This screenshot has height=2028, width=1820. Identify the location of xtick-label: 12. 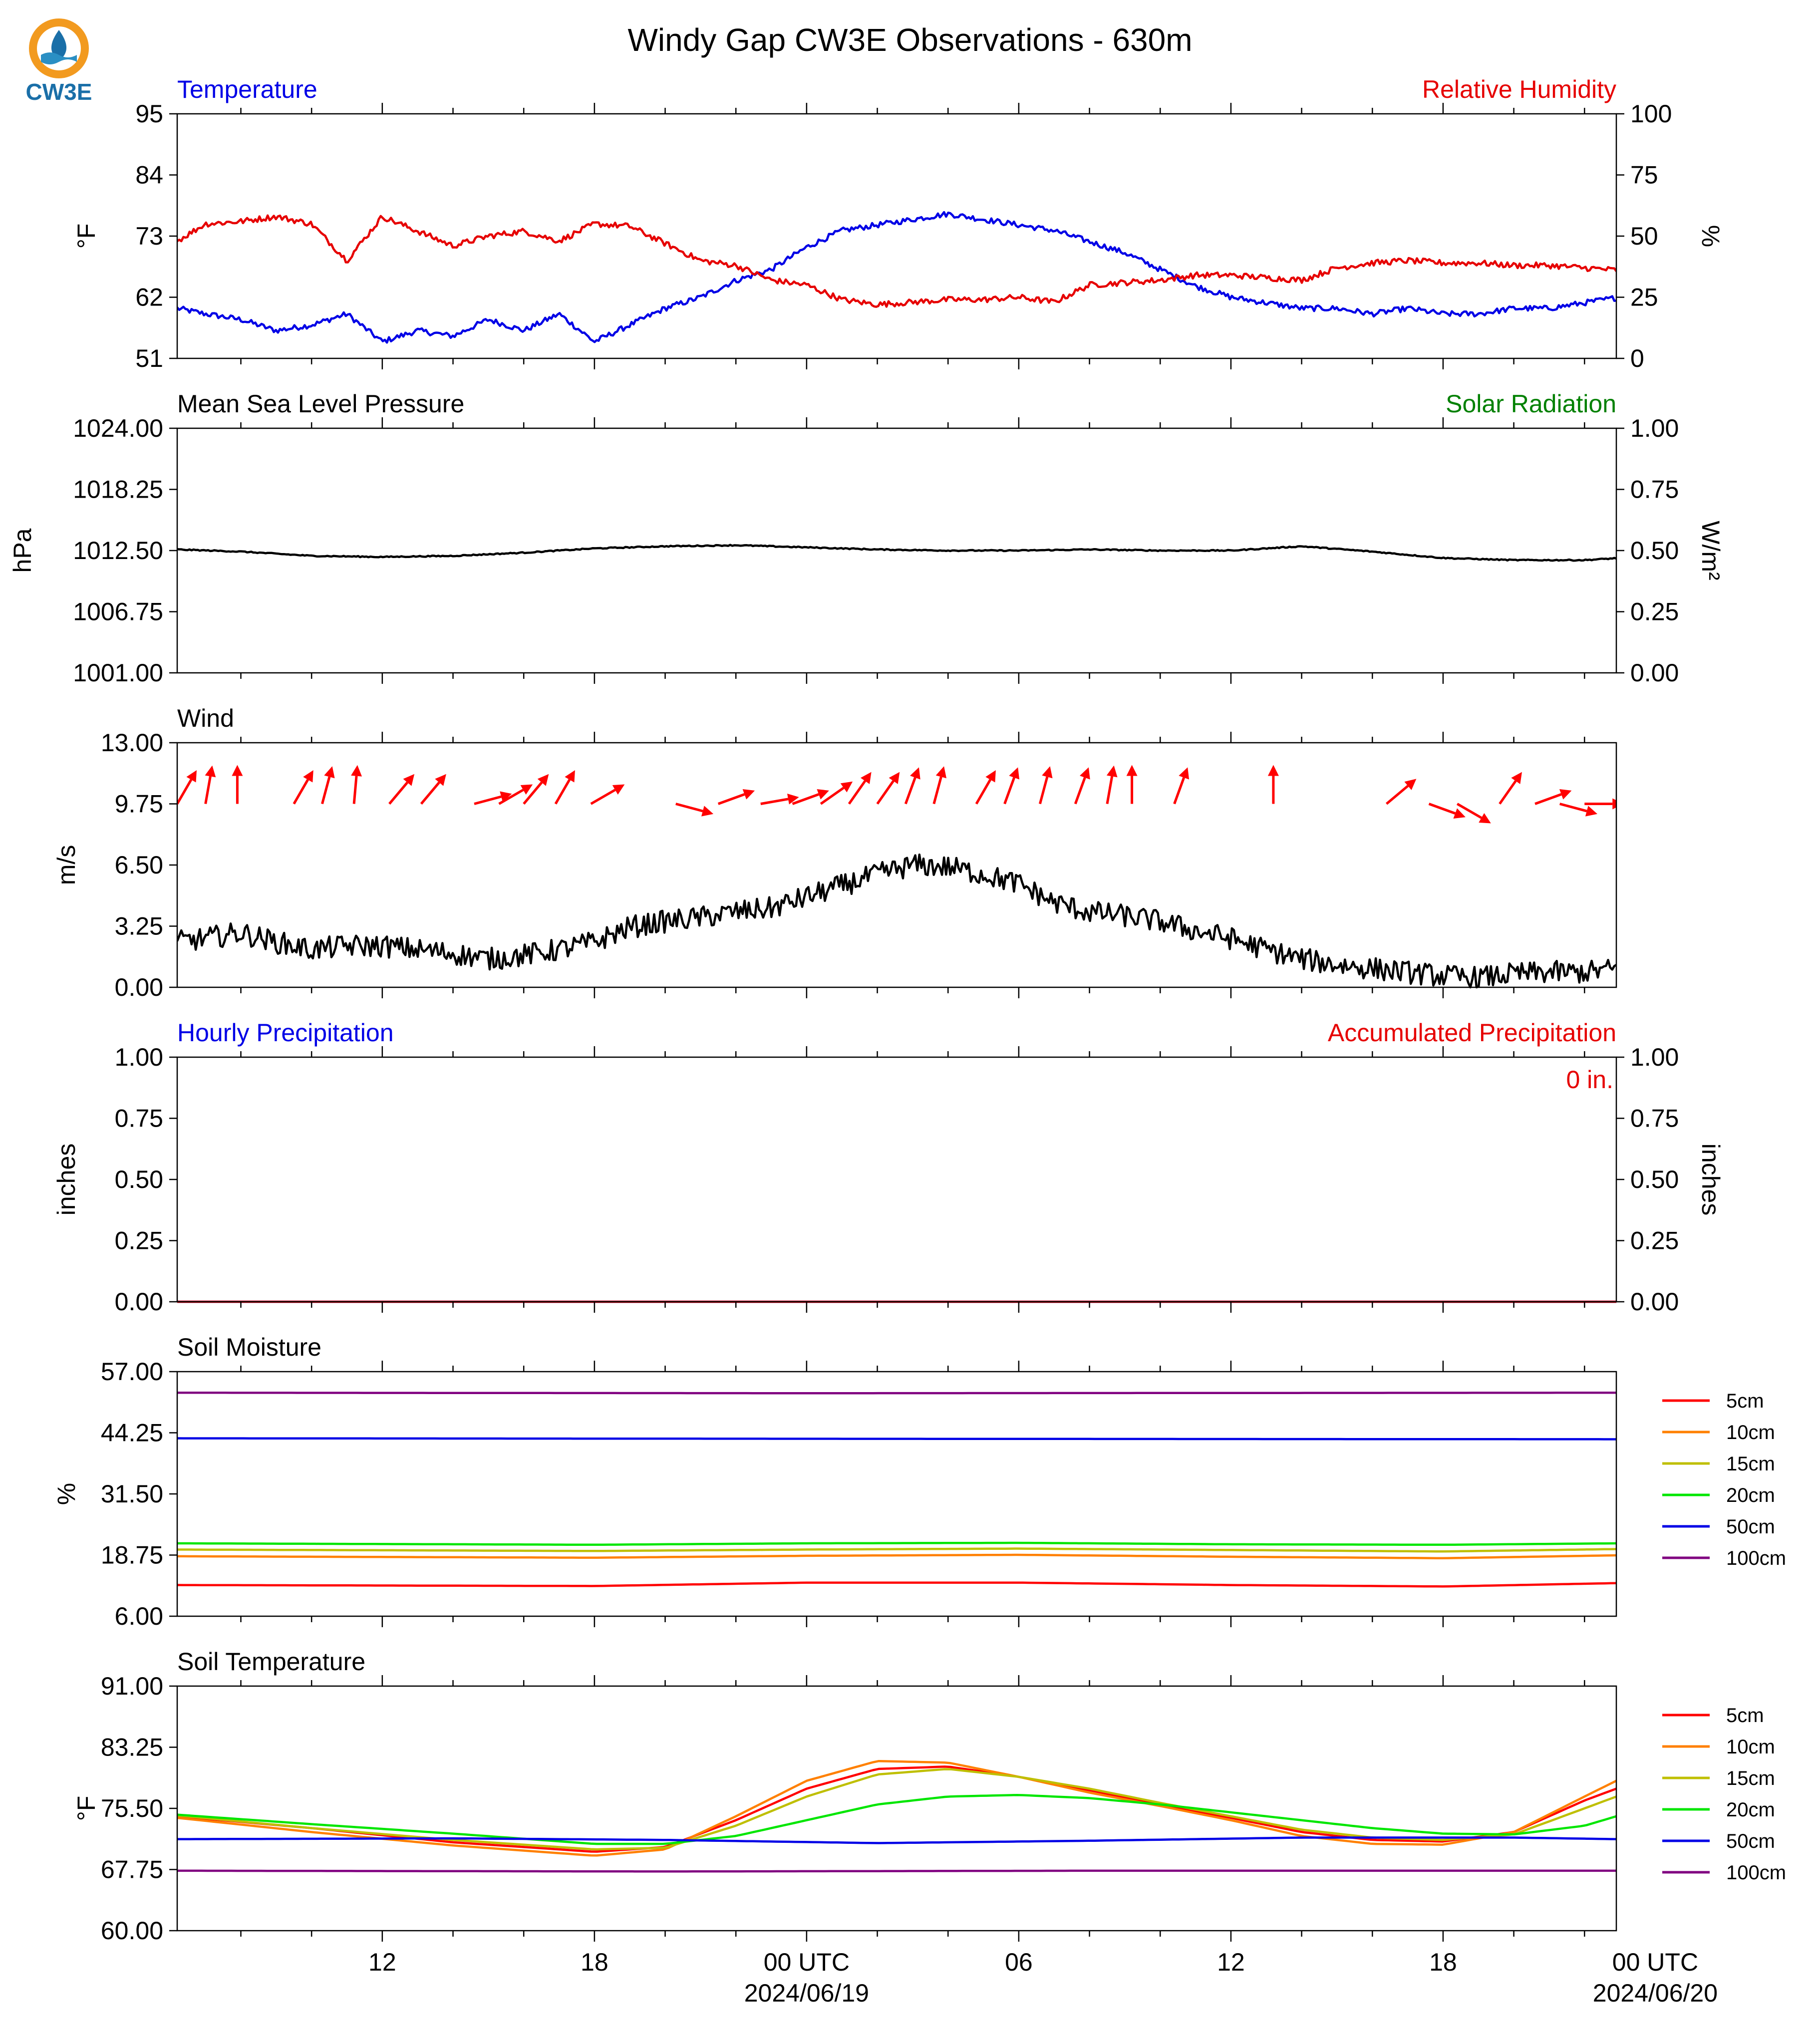
(1231, 1962).